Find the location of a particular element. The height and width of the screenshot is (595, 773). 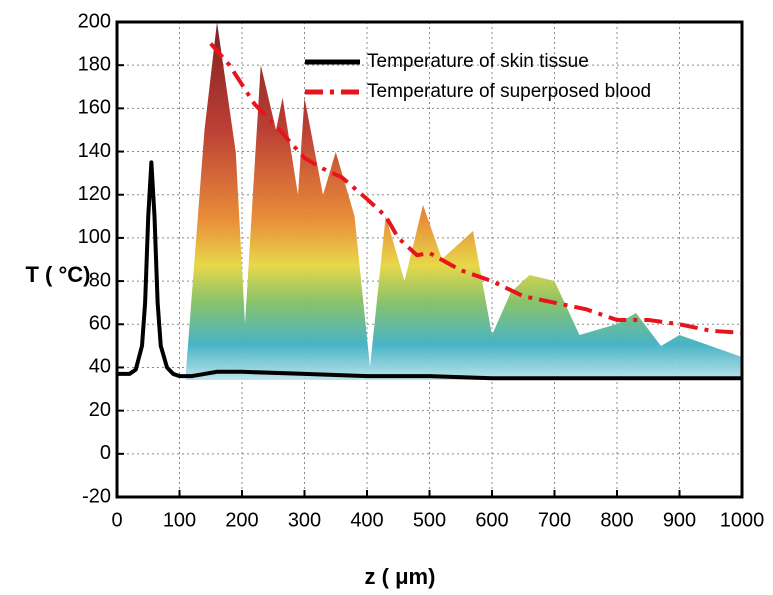

y-tick-label: 100 is located at coordinates (94, 237).